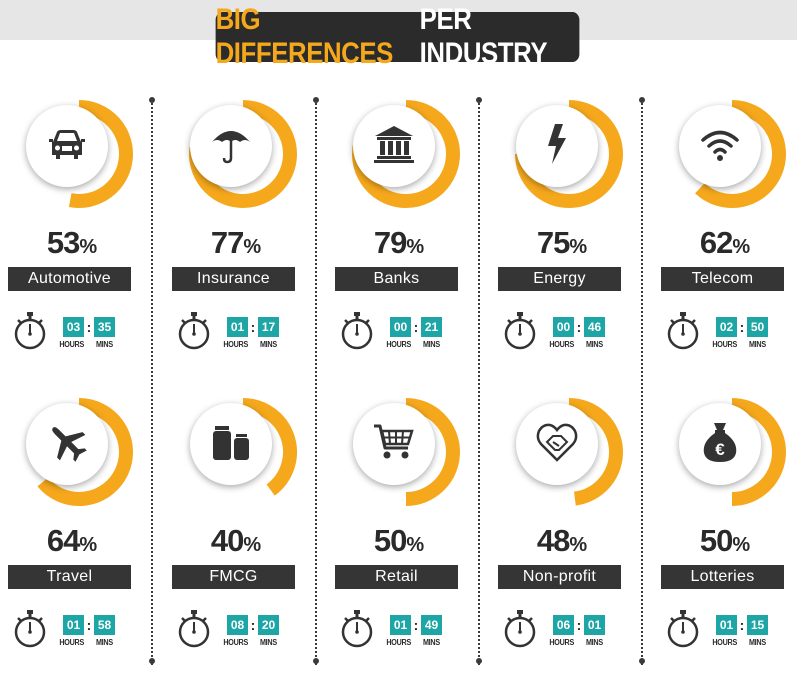 This screenshot has height=685, width=797. Describe the element at coordinates (304, 36) in the screenshot. I see `title-highlight: BIG DIFFERENCES` at that location.